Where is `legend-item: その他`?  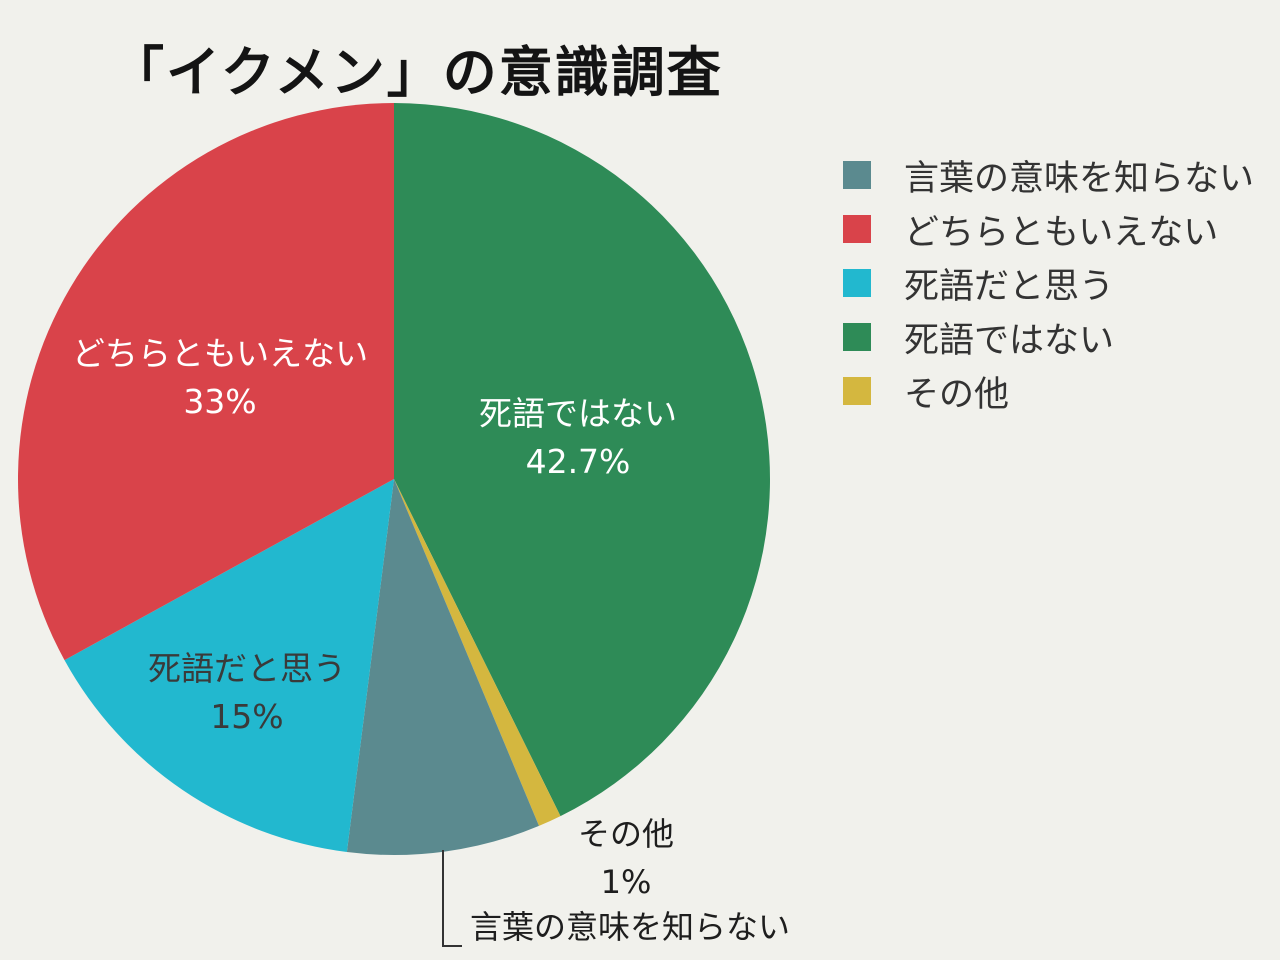 legend-item: その他 is located at coordinates (1048, 391).